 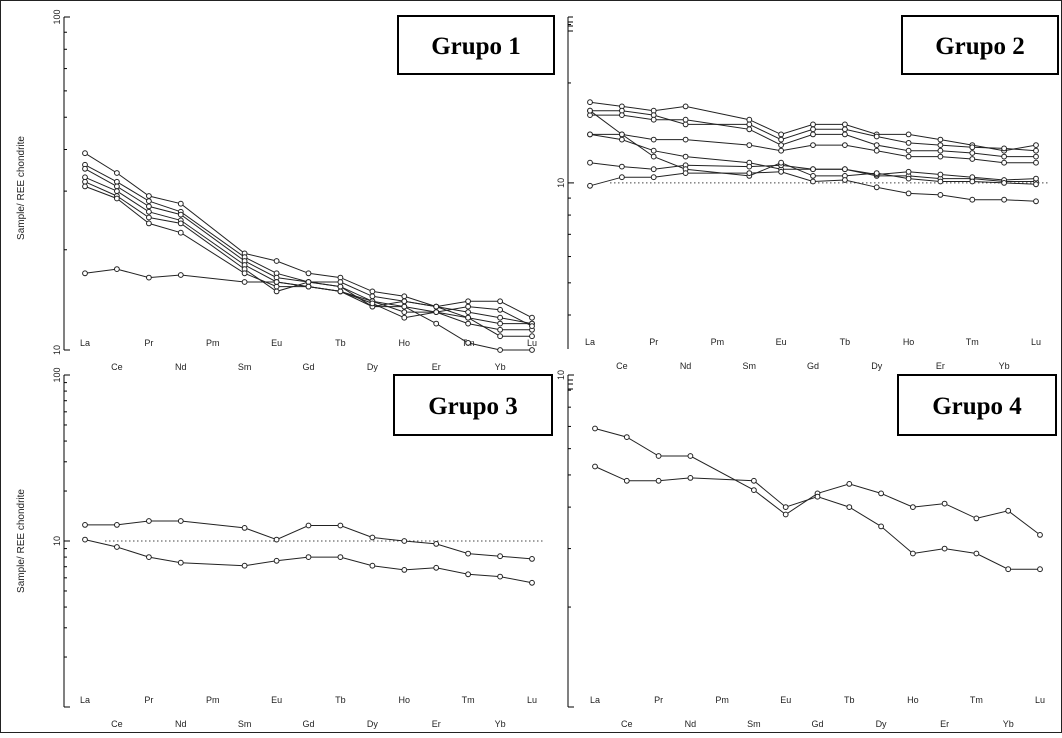 What do you see at coordinates (908, 134) in the screenshot?
I see `panel-2-series-1-point-ho` at bounding box center [908, 134].